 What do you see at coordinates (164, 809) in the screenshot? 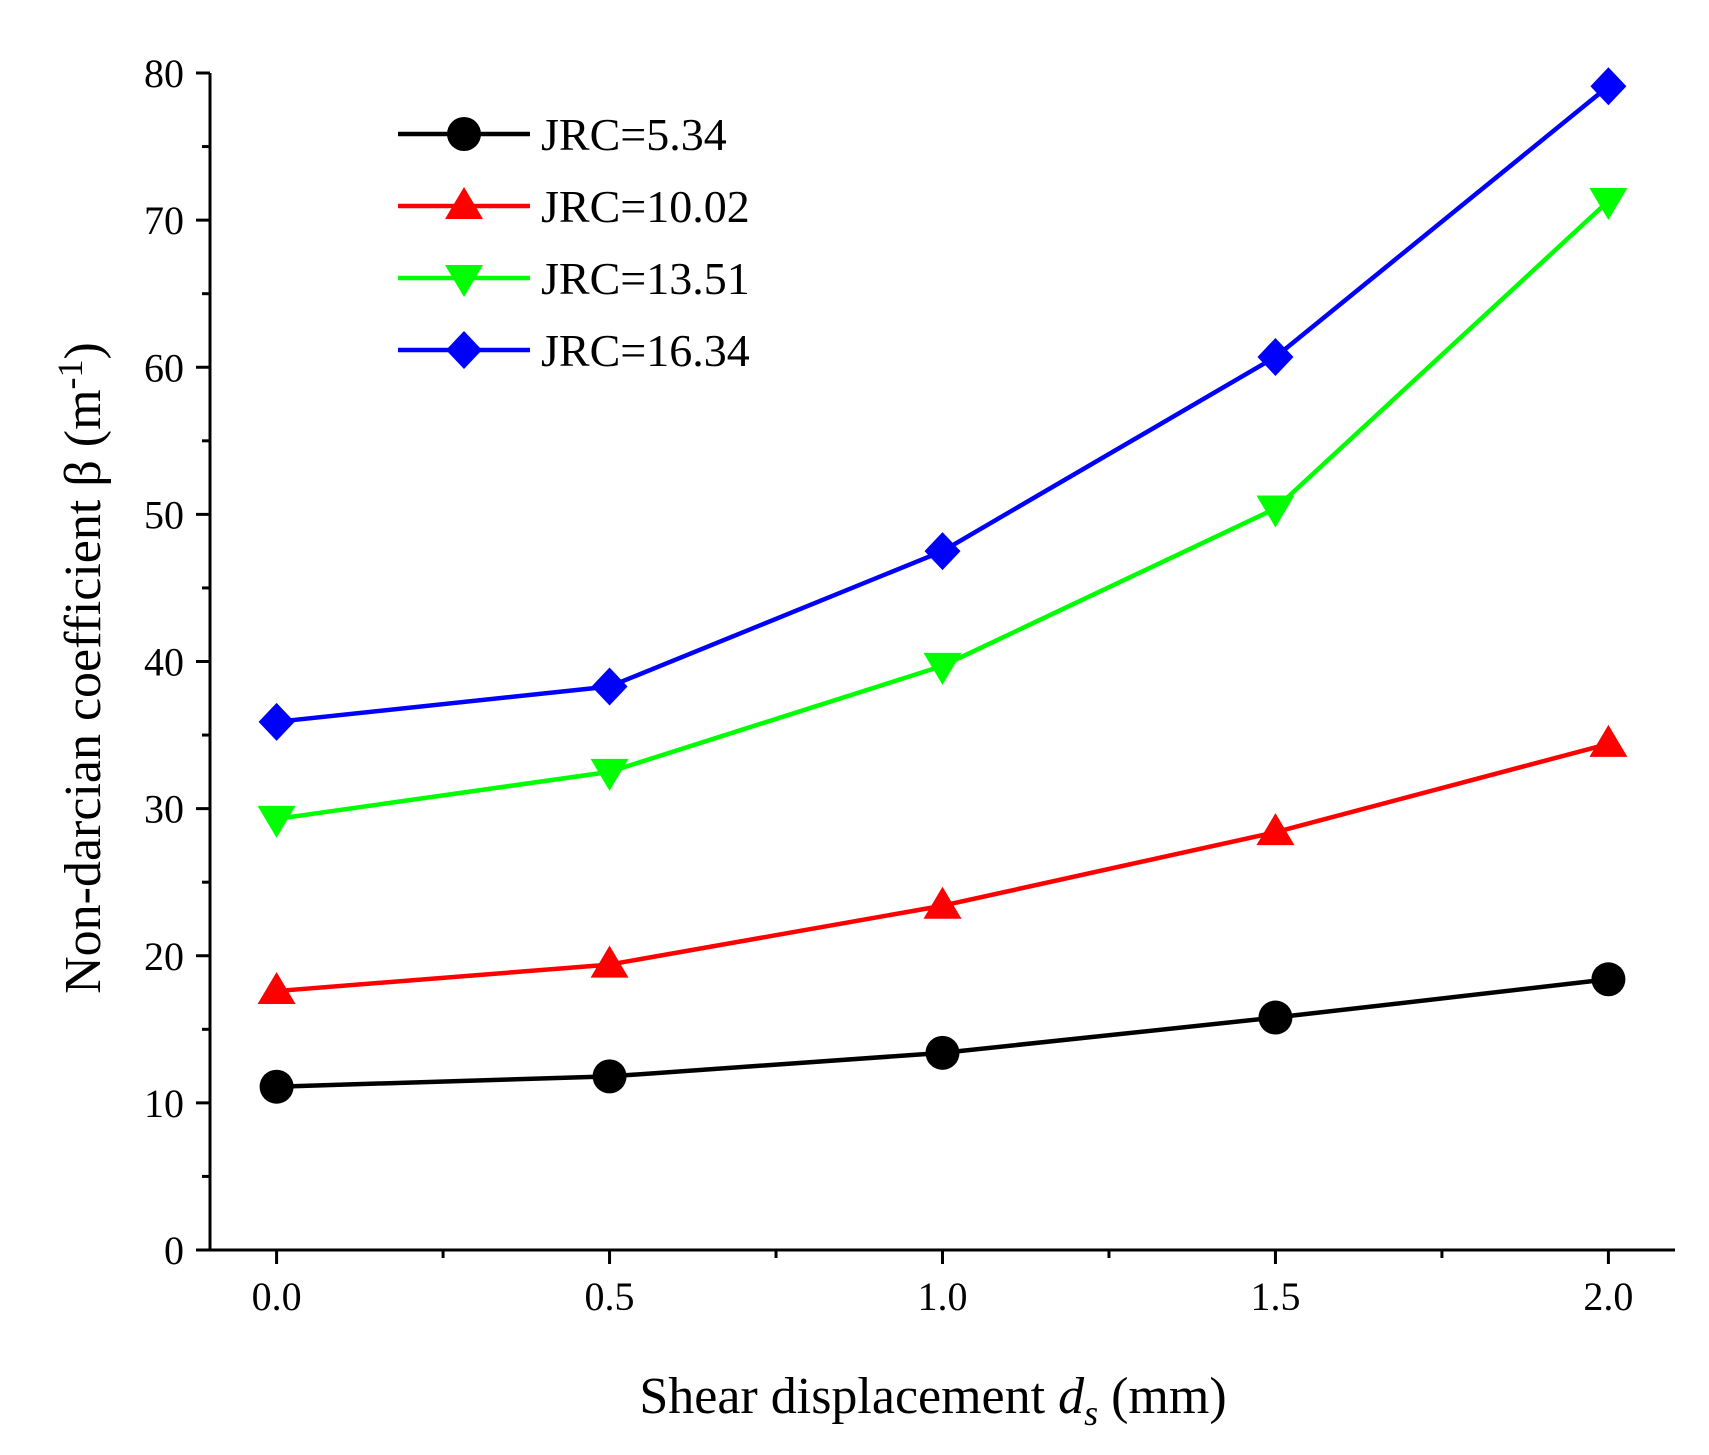
I see `y-tick-label: 30` at bounding box center [164, 809].